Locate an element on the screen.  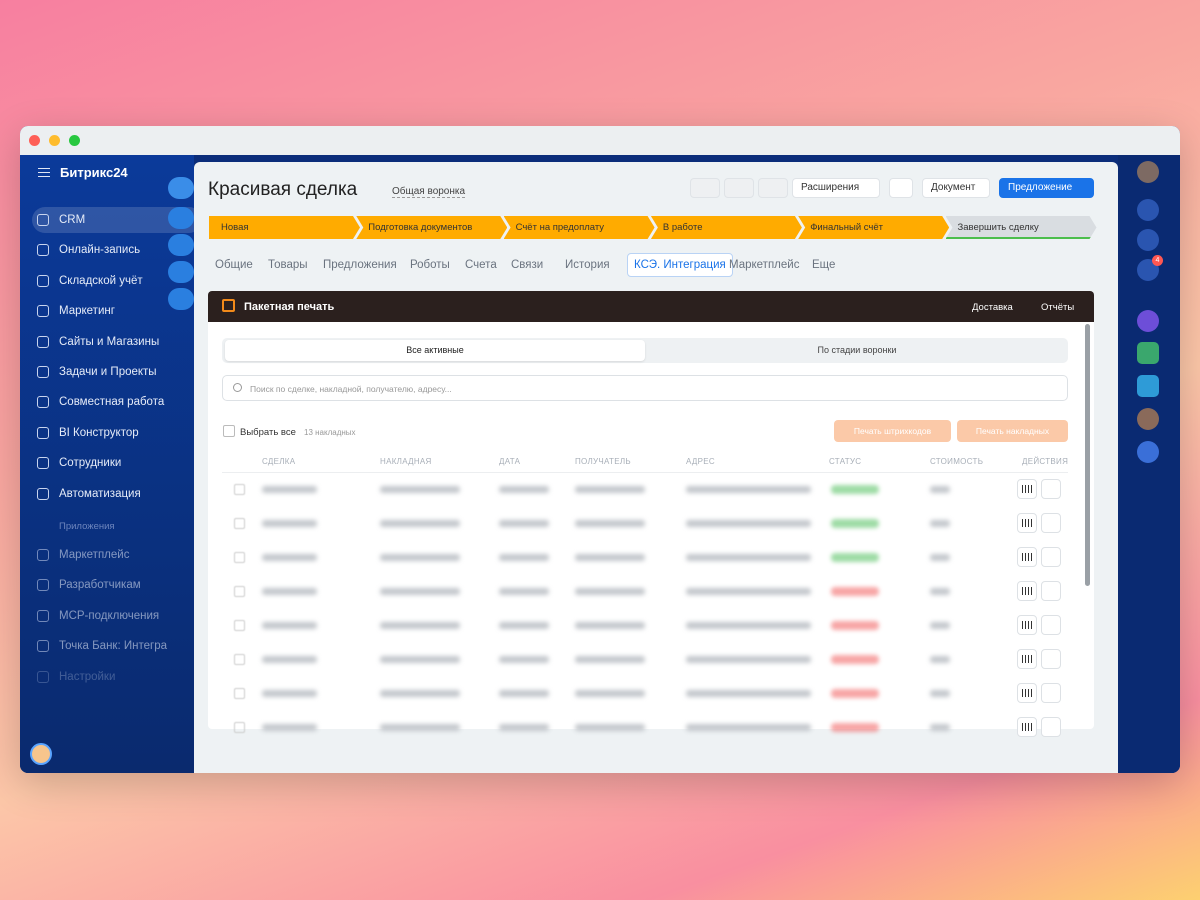
close is located at coordinates (34, 140).